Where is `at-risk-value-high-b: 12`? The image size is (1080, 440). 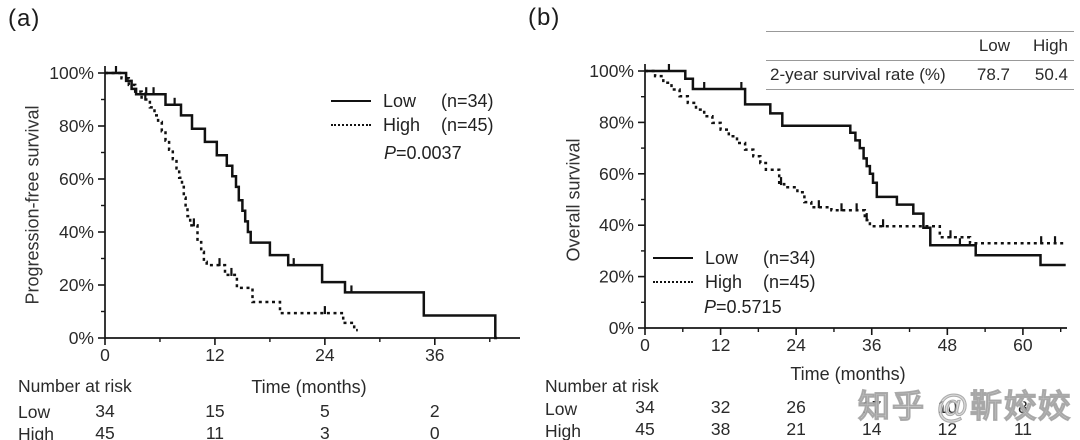 at-risk-value-high-b: 12 is located at coordinates (947, 429).